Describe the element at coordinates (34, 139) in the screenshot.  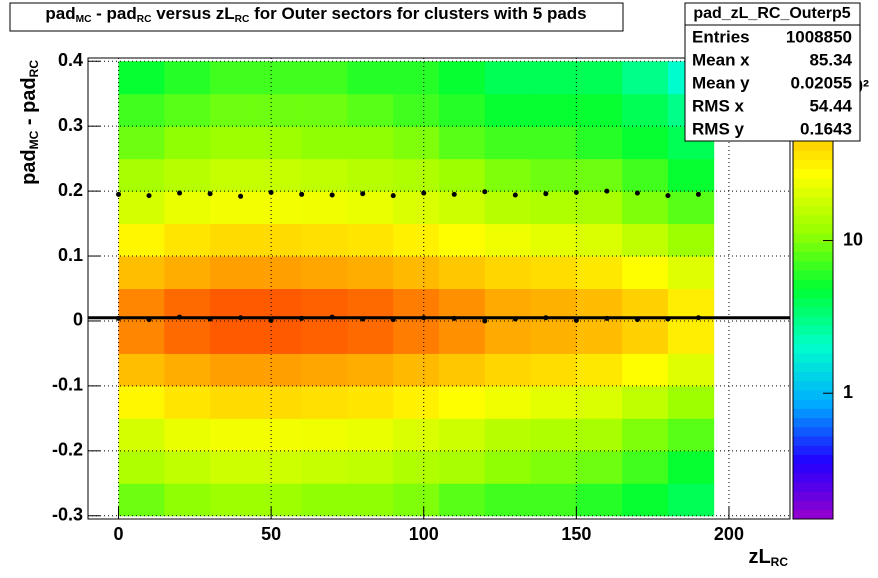
I see `subscript: MC` at that location.